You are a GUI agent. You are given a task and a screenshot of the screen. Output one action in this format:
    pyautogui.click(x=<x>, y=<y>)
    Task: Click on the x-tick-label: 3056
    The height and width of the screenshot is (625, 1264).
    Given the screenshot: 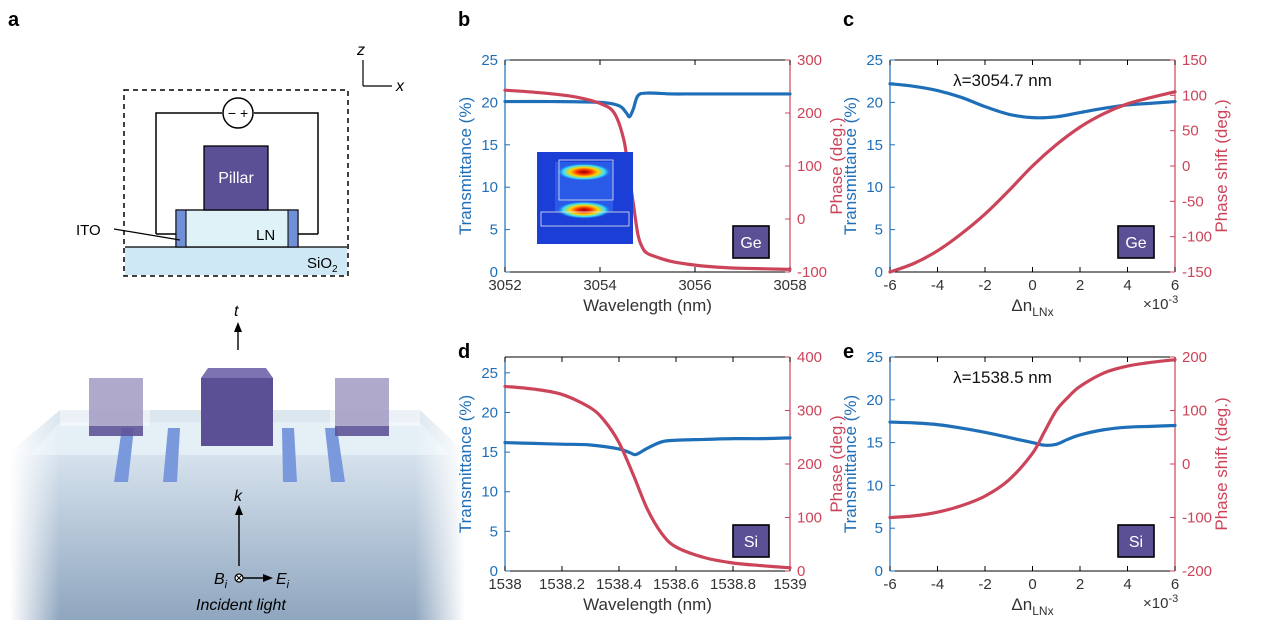 What is the action you would take?
    pyautogui.click(x=694, y=285)
    